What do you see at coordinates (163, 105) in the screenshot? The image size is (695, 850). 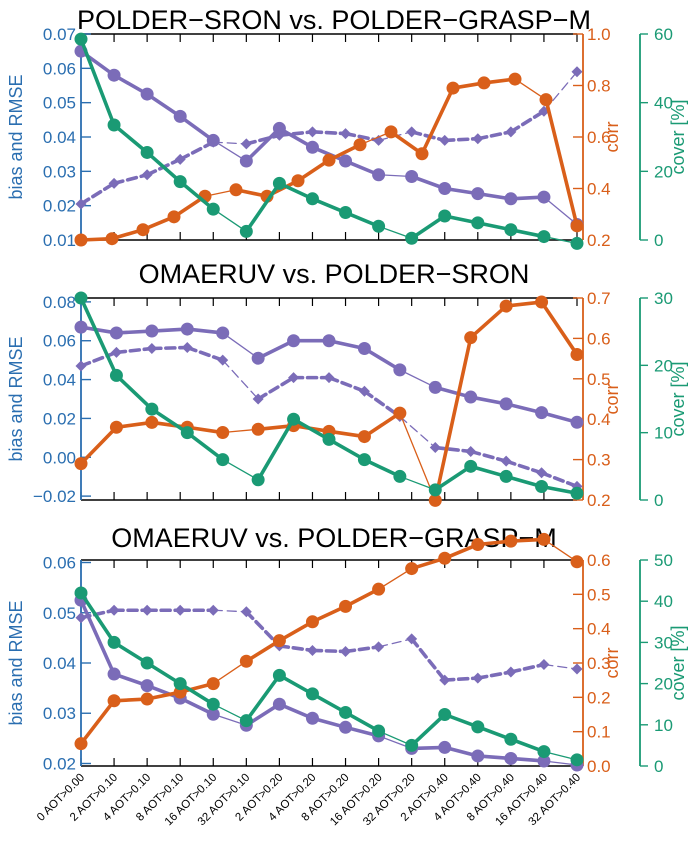 I see `rmse-segment` at bounding box center [163, 105].